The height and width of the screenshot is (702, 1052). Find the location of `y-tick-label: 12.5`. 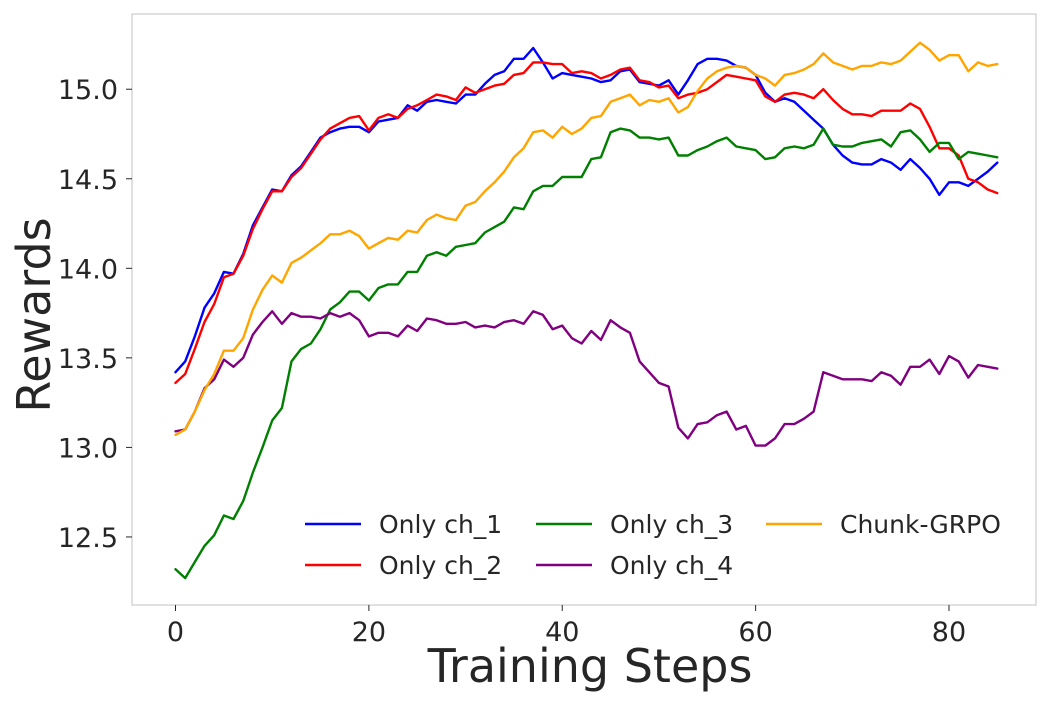

y-tick-label: 12.5 is located at coordinates (88, 538).